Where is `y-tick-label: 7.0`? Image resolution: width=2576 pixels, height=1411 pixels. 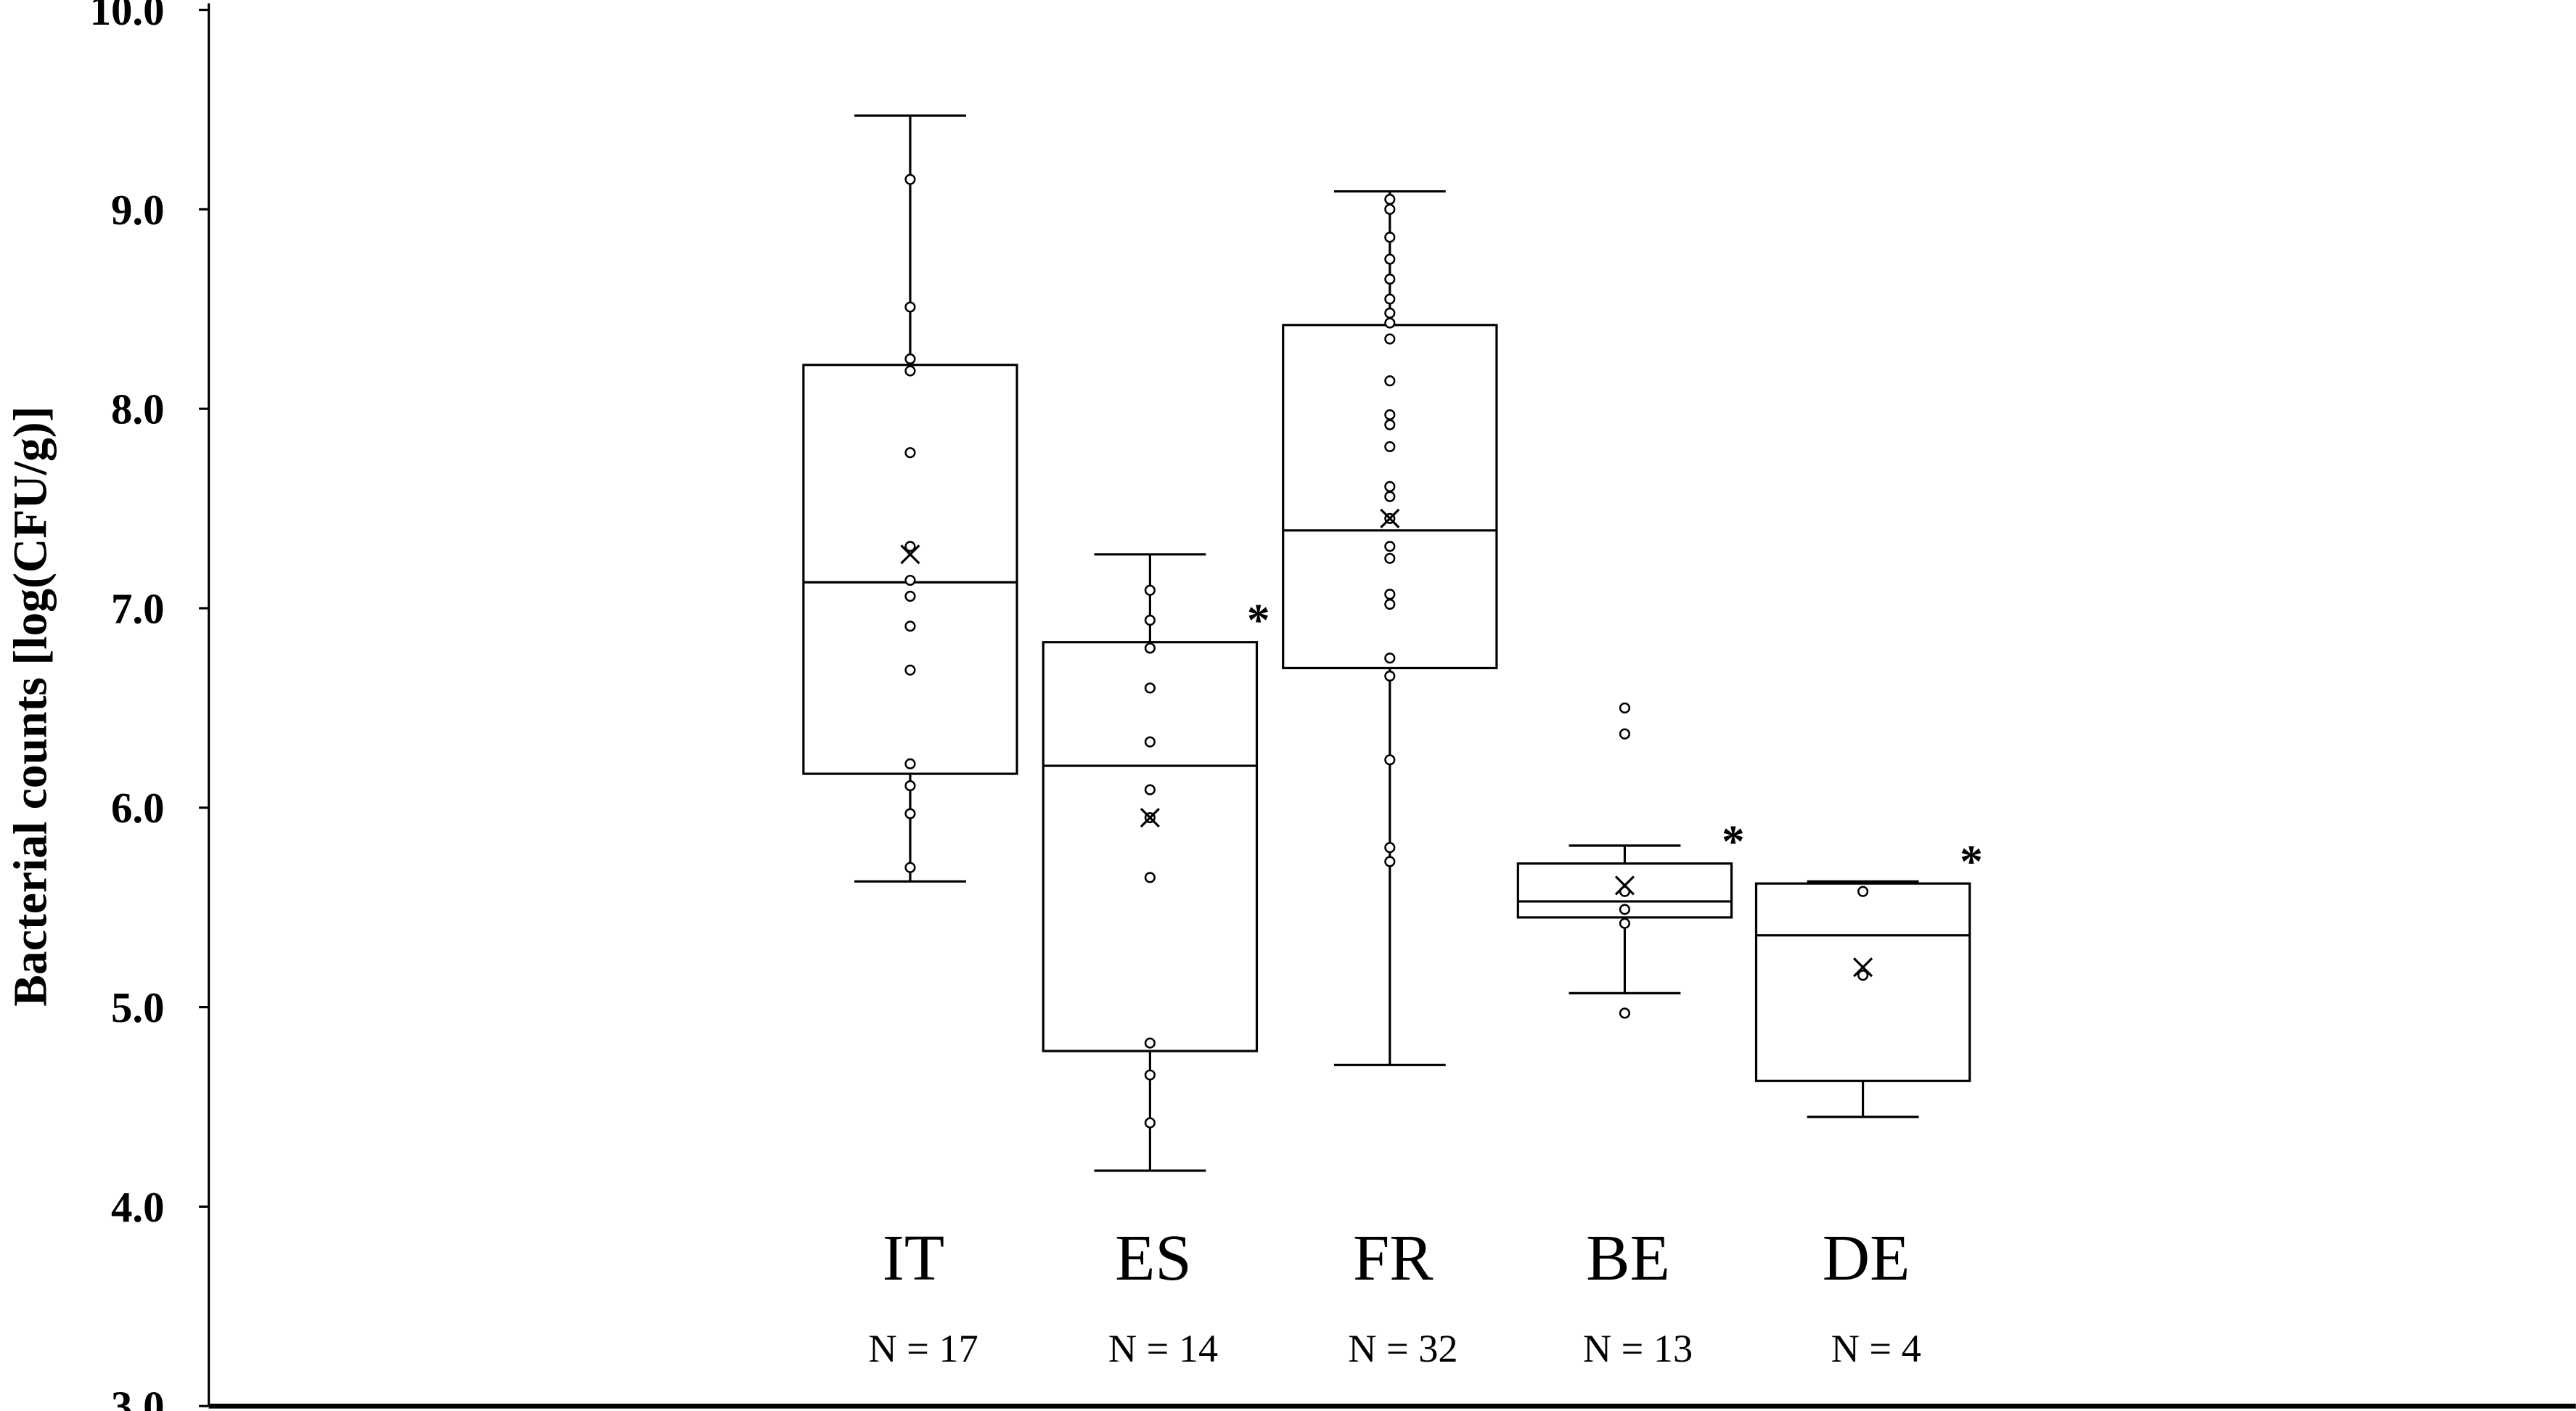 y-tick-label: 7.0 is located at coordinates (138, 608).